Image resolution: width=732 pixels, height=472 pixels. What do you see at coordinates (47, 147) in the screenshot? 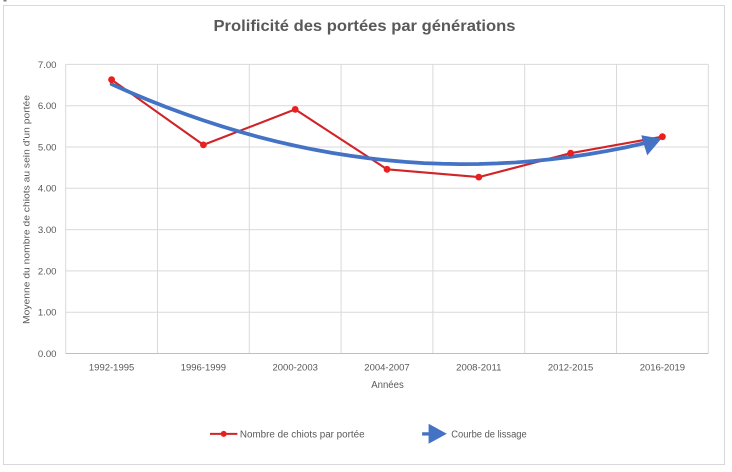
I see `svg-text: 5.00` at bounding box center [47, 147].